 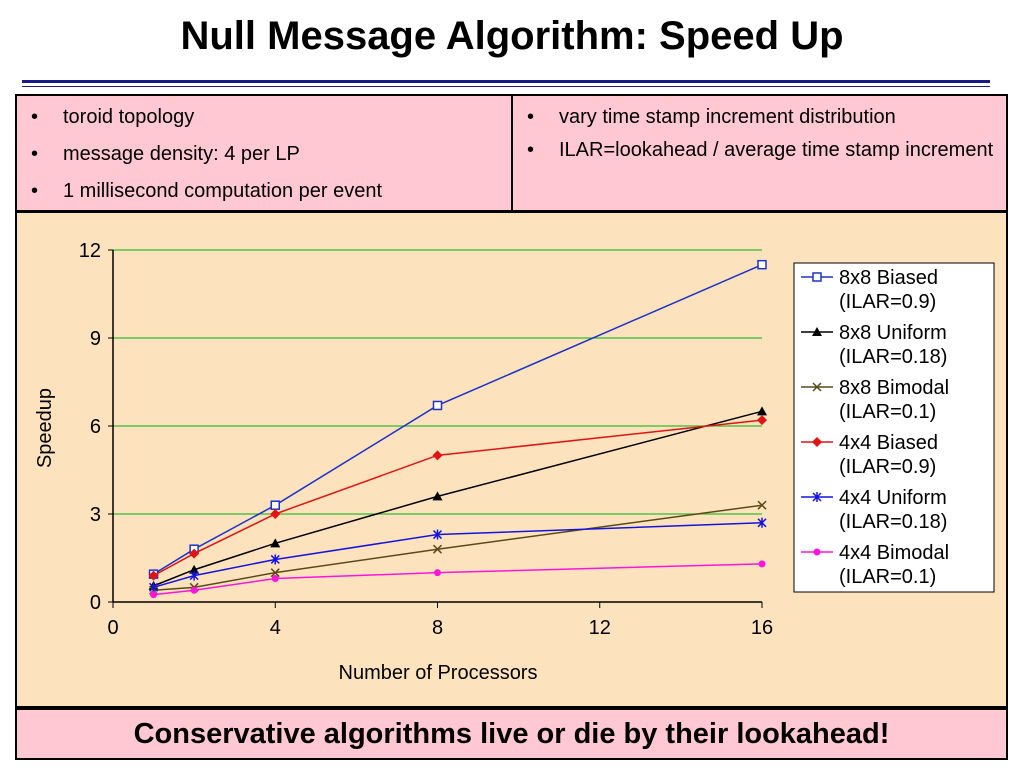 What do you see at coordinates (506, 81) in the screenshot?
I see `title-rule` at bounding box center [506, 81].